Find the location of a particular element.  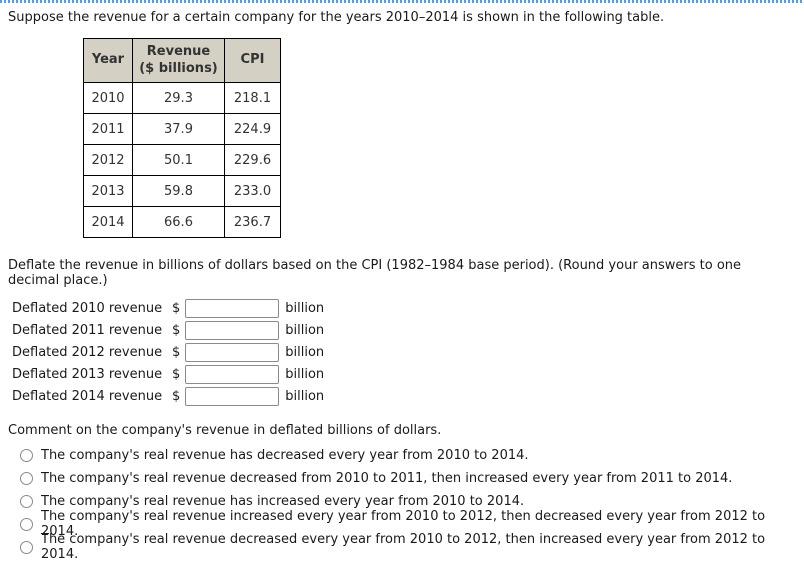

cpi-cell: 233.0 is located at coordinates (252, 191).